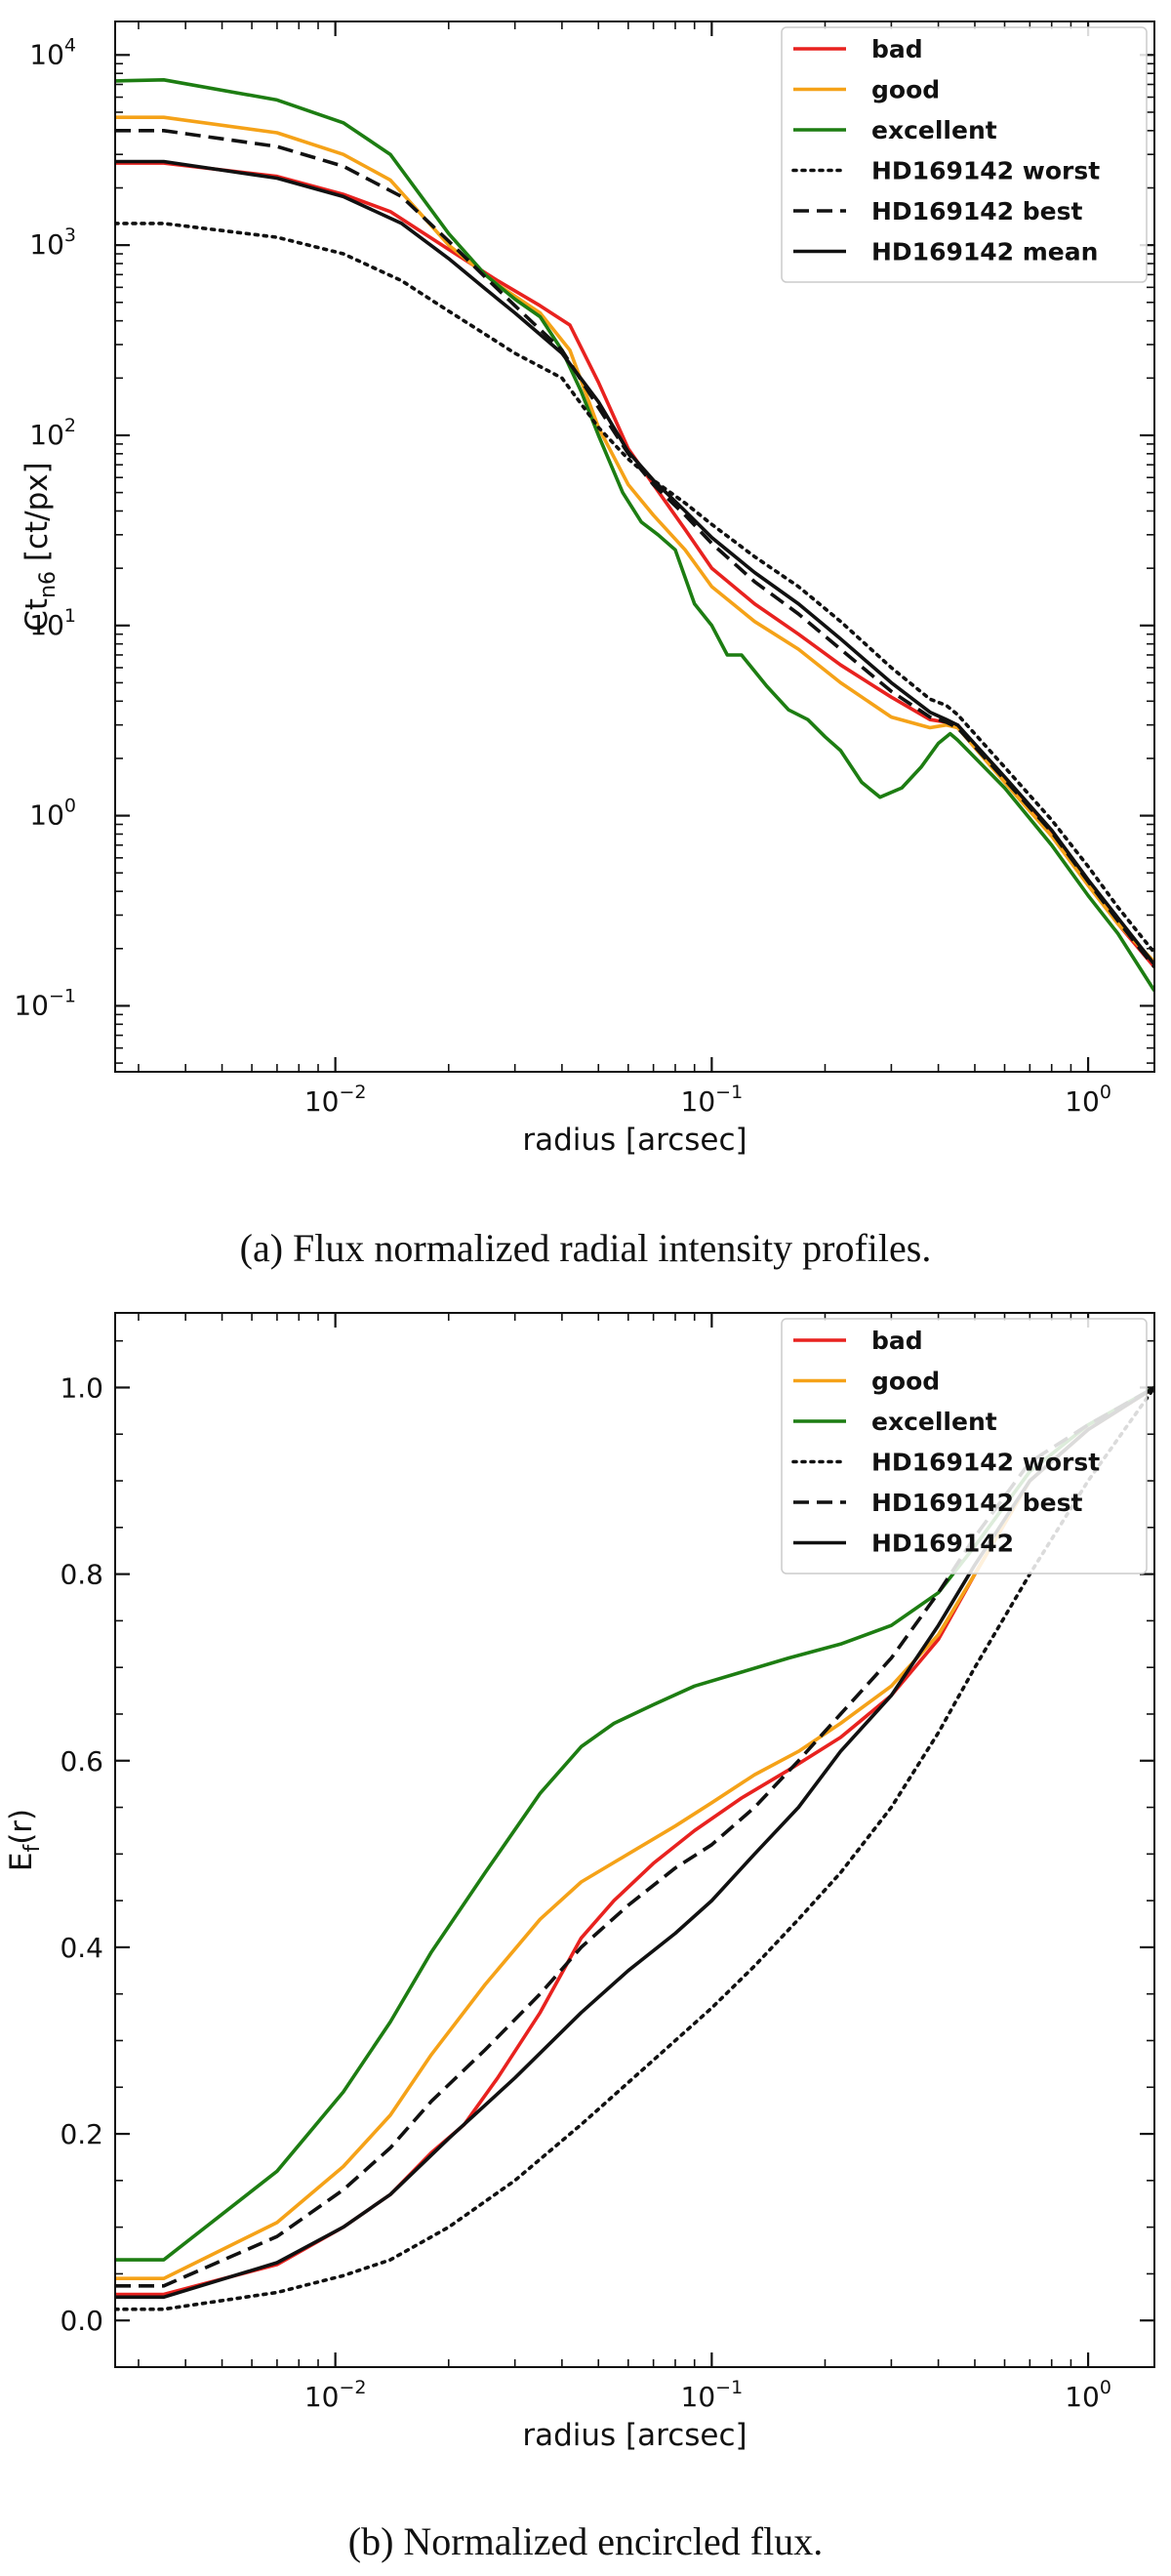 The image size is (1171, 2576). I want to click on y-tick-label: 0.4, so click(81, 1948).